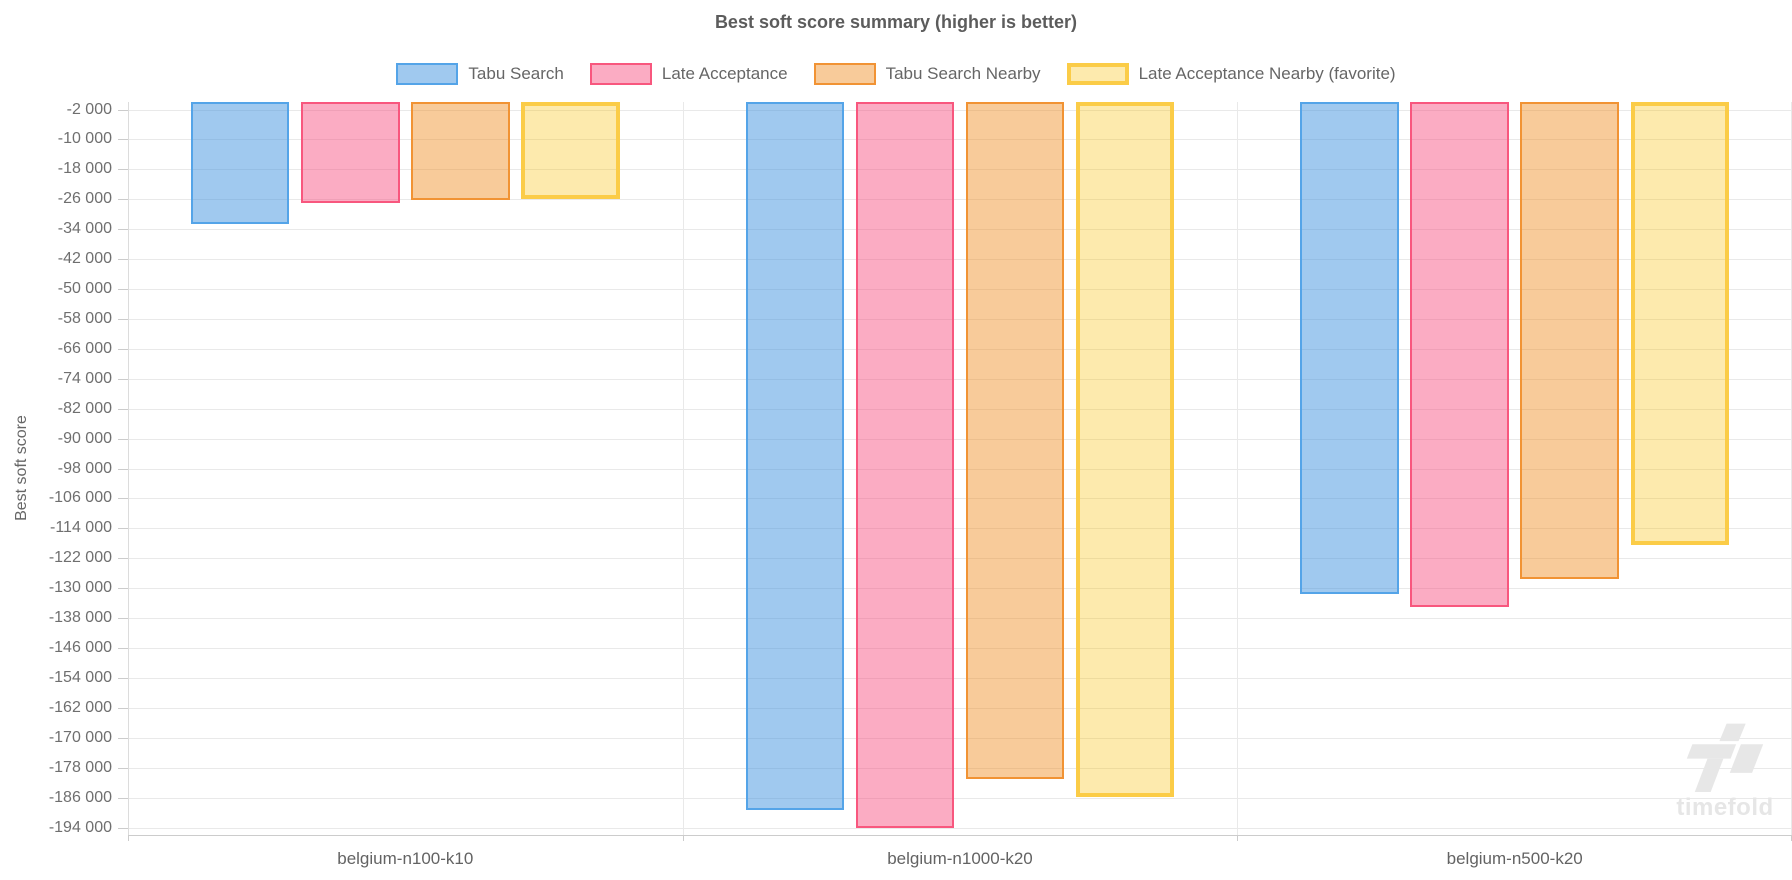 The height and width of the screenshot is (880, 1792). What do you see at coordinates (688, 74) in the screenshot?
I see `legend-item-late-acceptance: Late Acceptance` at bounding box center [688, 74].